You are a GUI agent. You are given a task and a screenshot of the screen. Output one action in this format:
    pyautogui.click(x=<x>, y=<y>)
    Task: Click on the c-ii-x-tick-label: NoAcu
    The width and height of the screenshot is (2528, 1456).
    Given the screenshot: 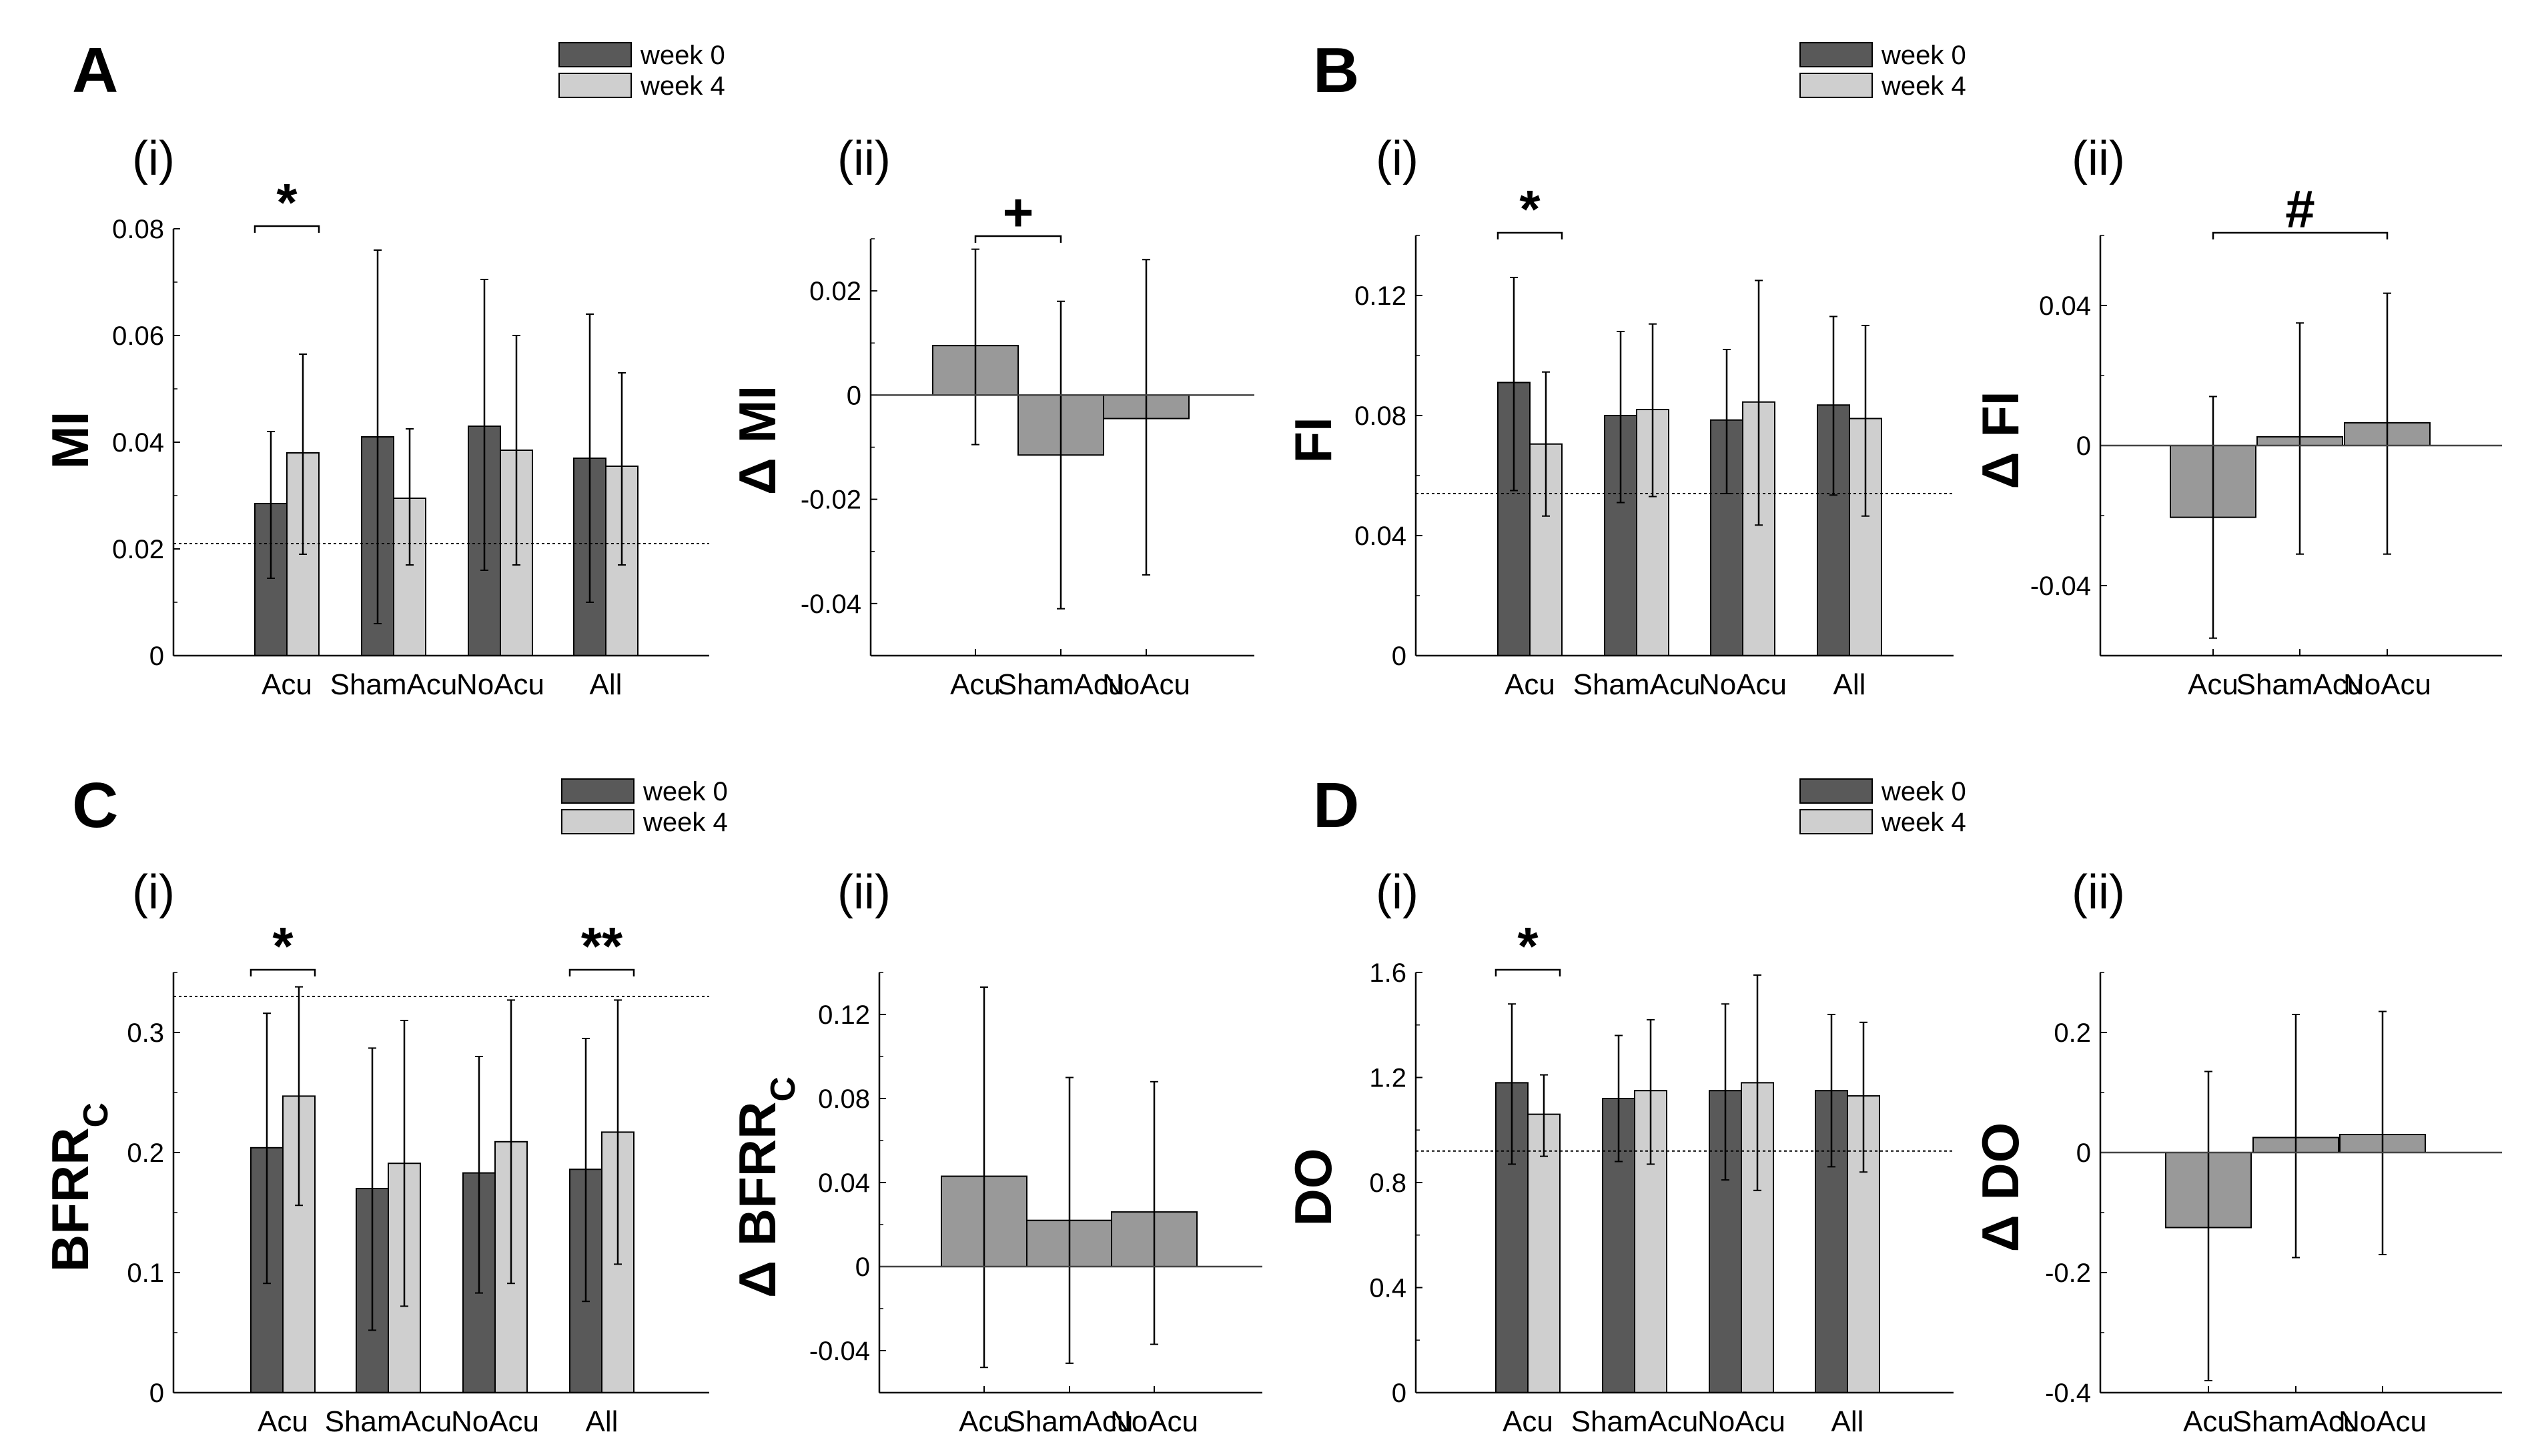 What is the action you would take?
    pyautogui.click(x=1154, y=1422)
    